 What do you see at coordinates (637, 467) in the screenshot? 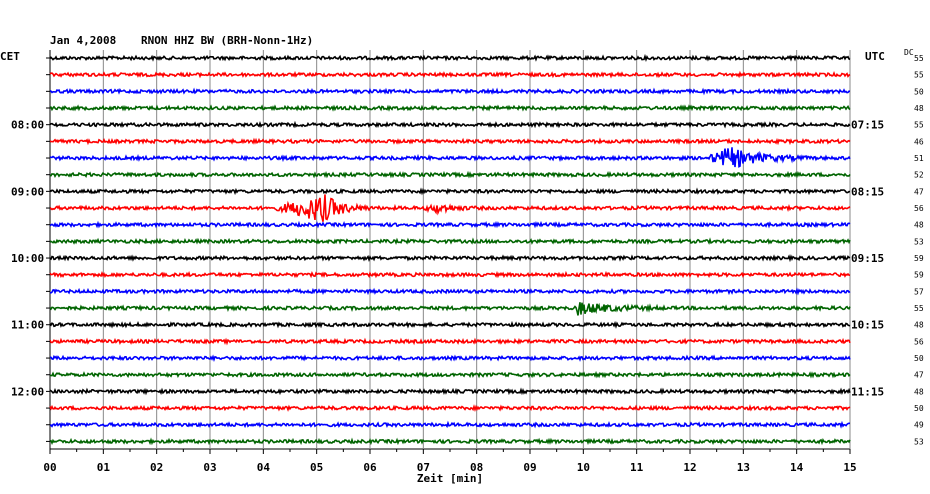
I see `x-tick-label: 11` at bounding box center [637, 467].